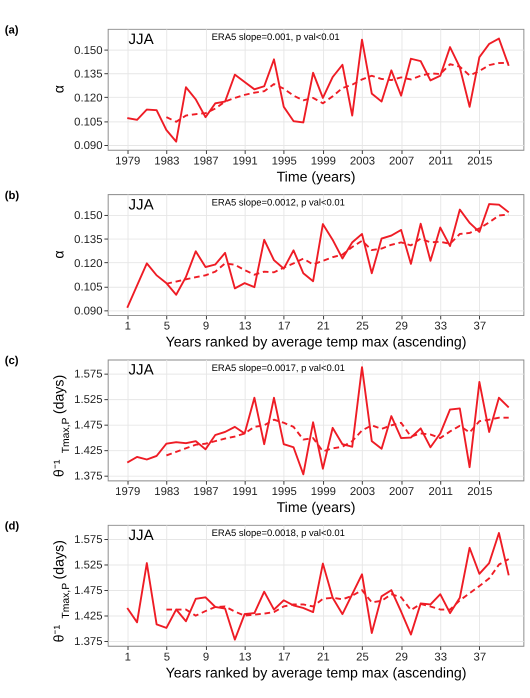 The image size is (530, 698). What do you see at coordinates (278, 368) in the screenshot?
I see `annotation: ERA5 slope=0.0017, p val<0.01` at bounding box center [278, 368].